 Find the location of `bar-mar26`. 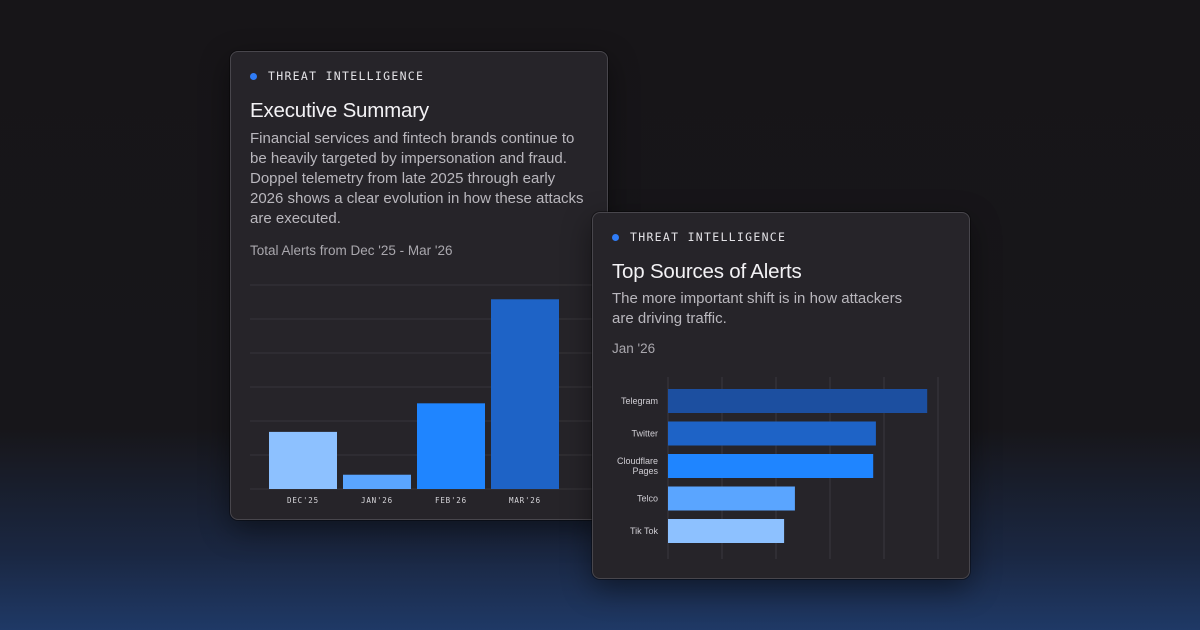

bar-mar26 is located at coordinates (525, 394).